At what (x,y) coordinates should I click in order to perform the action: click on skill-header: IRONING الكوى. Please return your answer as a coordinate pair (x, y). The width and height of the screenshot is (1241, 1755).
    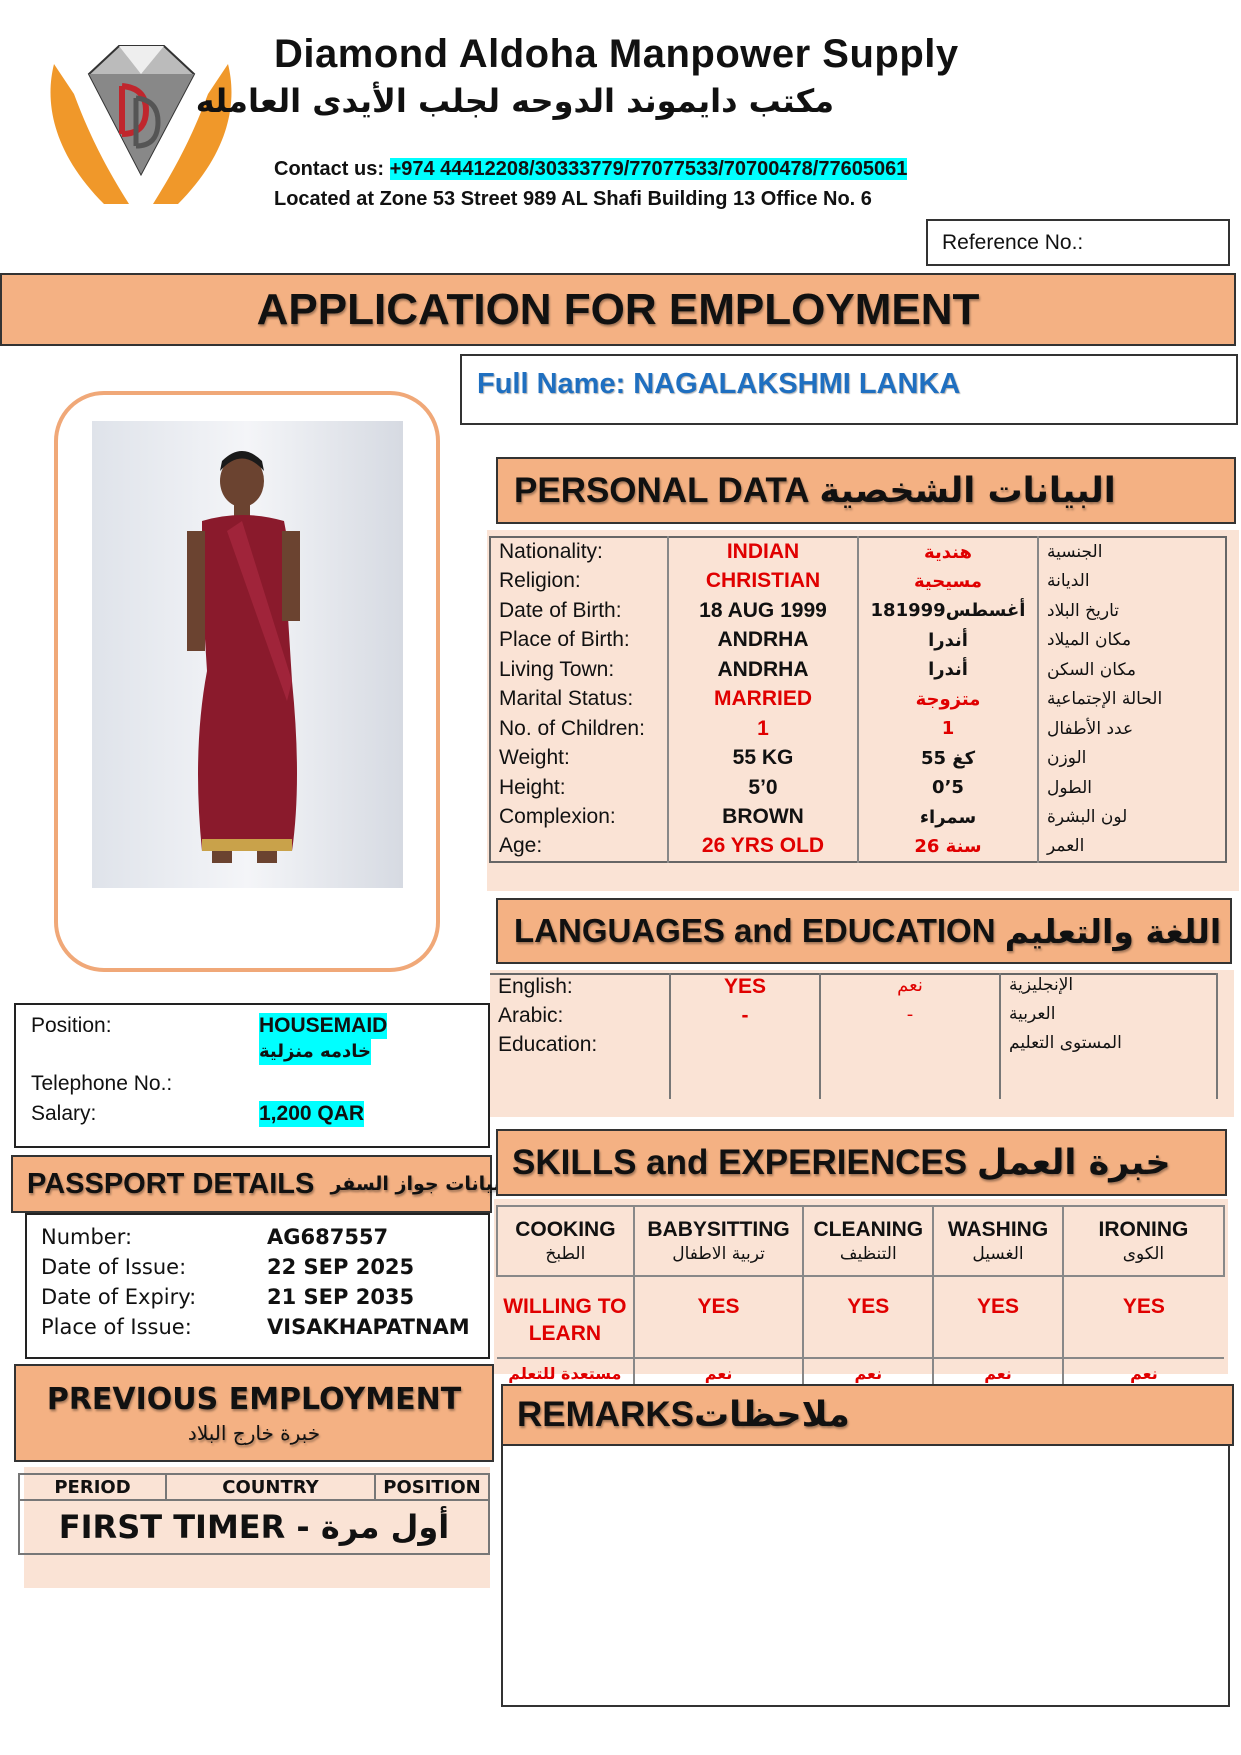
    Looking at the image, I should click on (1143, 1241).